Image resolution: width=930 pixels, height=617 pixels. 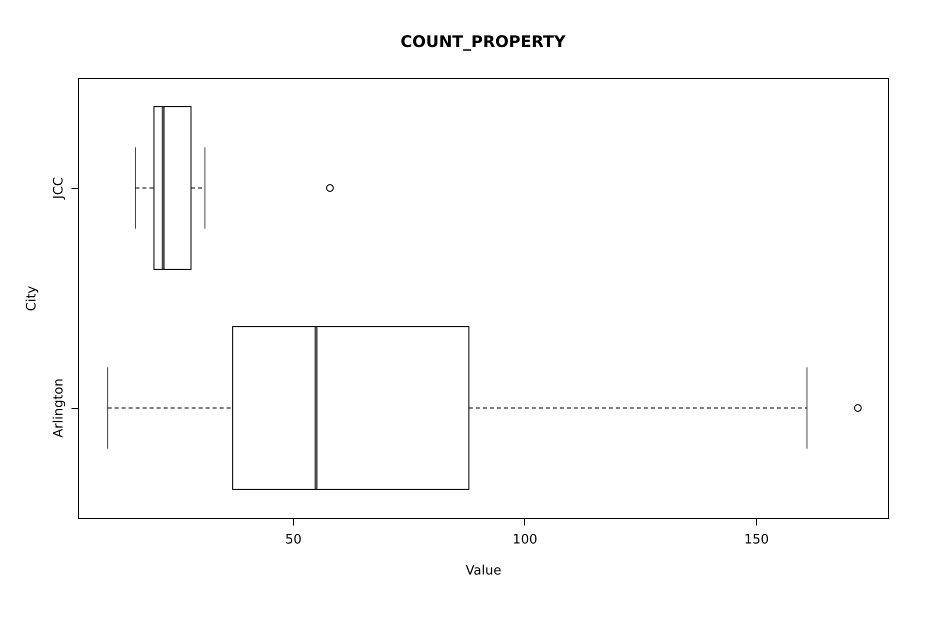 What do you see at coordinates (293, 540) in the screenshot?
I see `x-tick-label: 50` at bounding box center [293, 540].